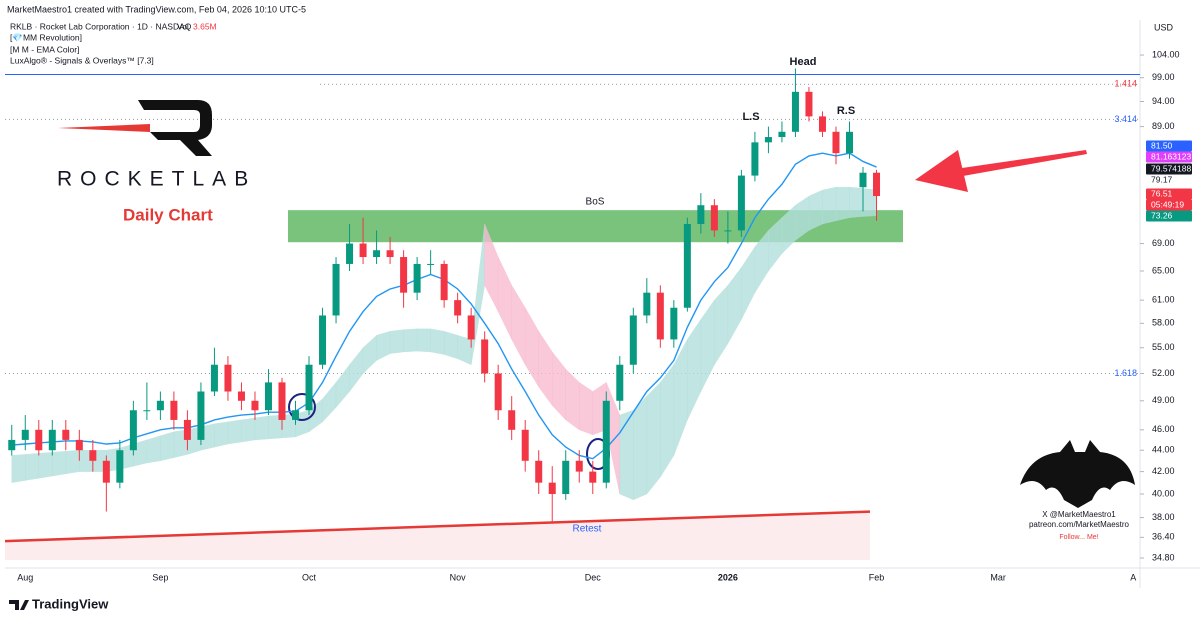 This screenshot has width=1200, height=625. I want to click on price-tag: 05:49:19, so click(1167, 204).